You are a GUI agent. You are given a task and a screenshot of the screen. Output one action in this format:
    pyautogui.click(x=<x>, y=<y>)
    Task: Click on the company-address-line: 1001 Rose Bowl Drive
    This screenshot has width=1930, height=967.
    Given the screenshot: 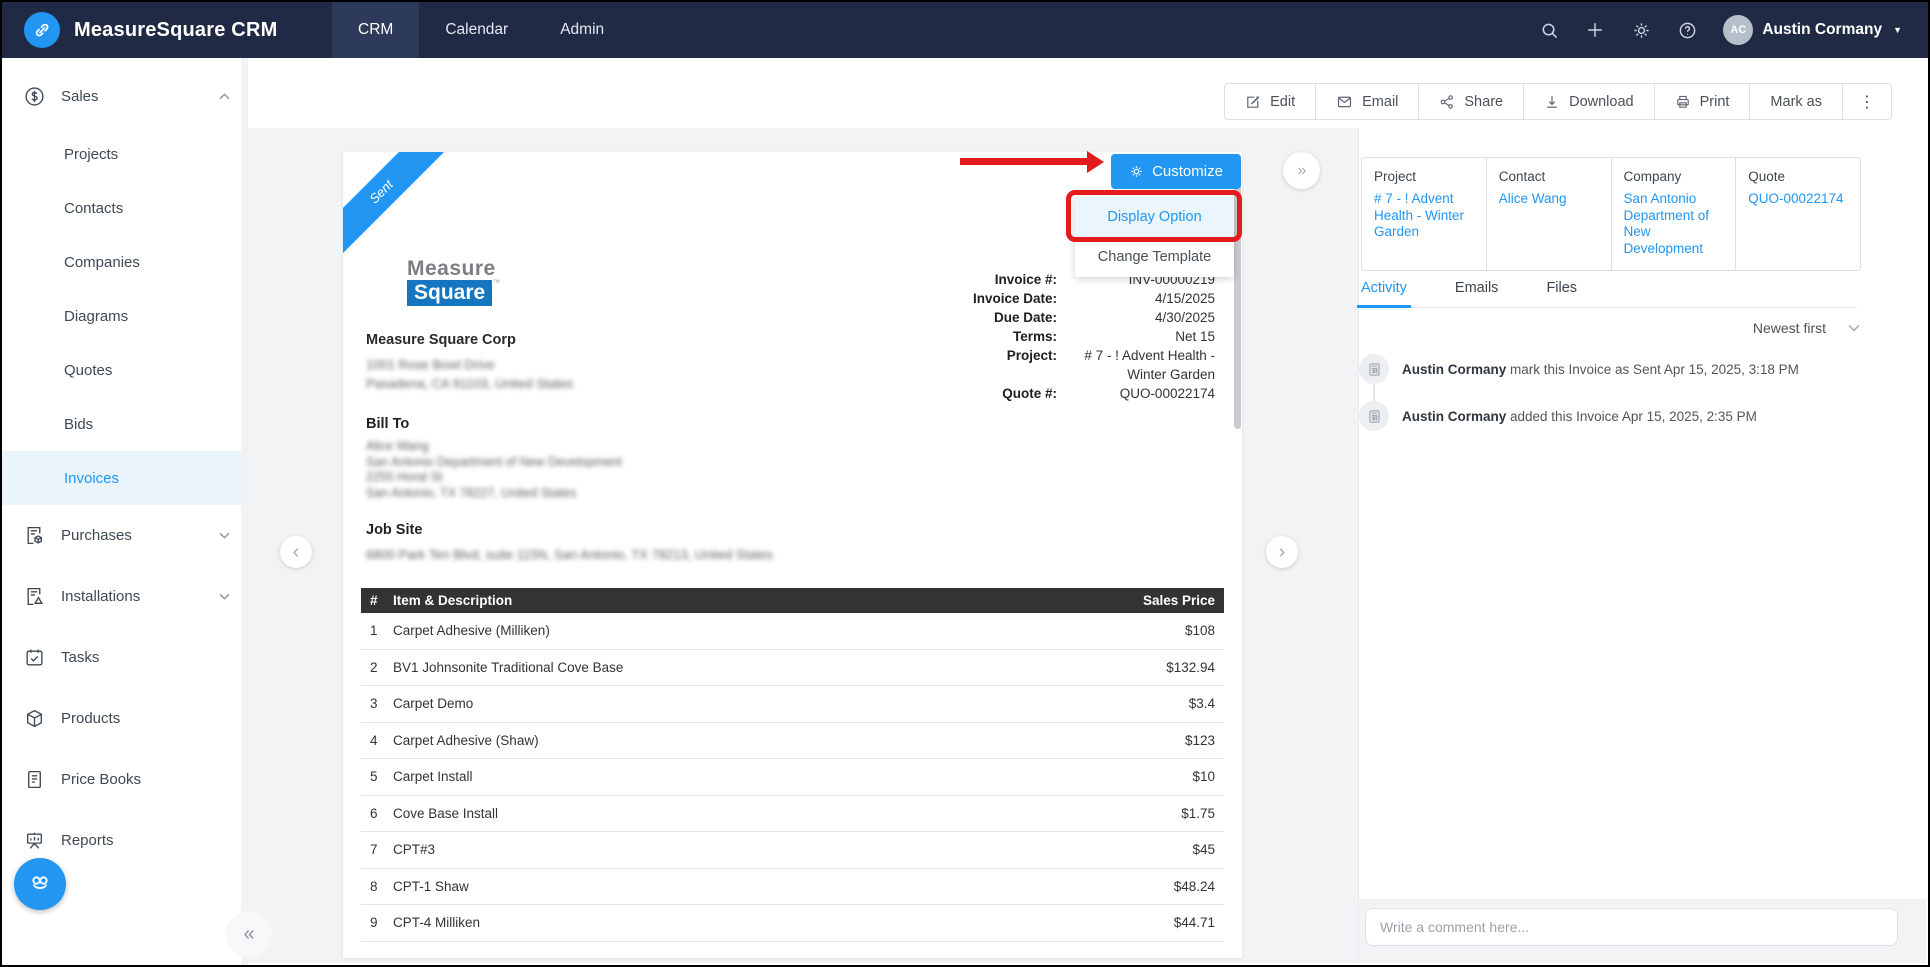 What is the action you would take?
    pyautogui.click(x=430, y=364)
    